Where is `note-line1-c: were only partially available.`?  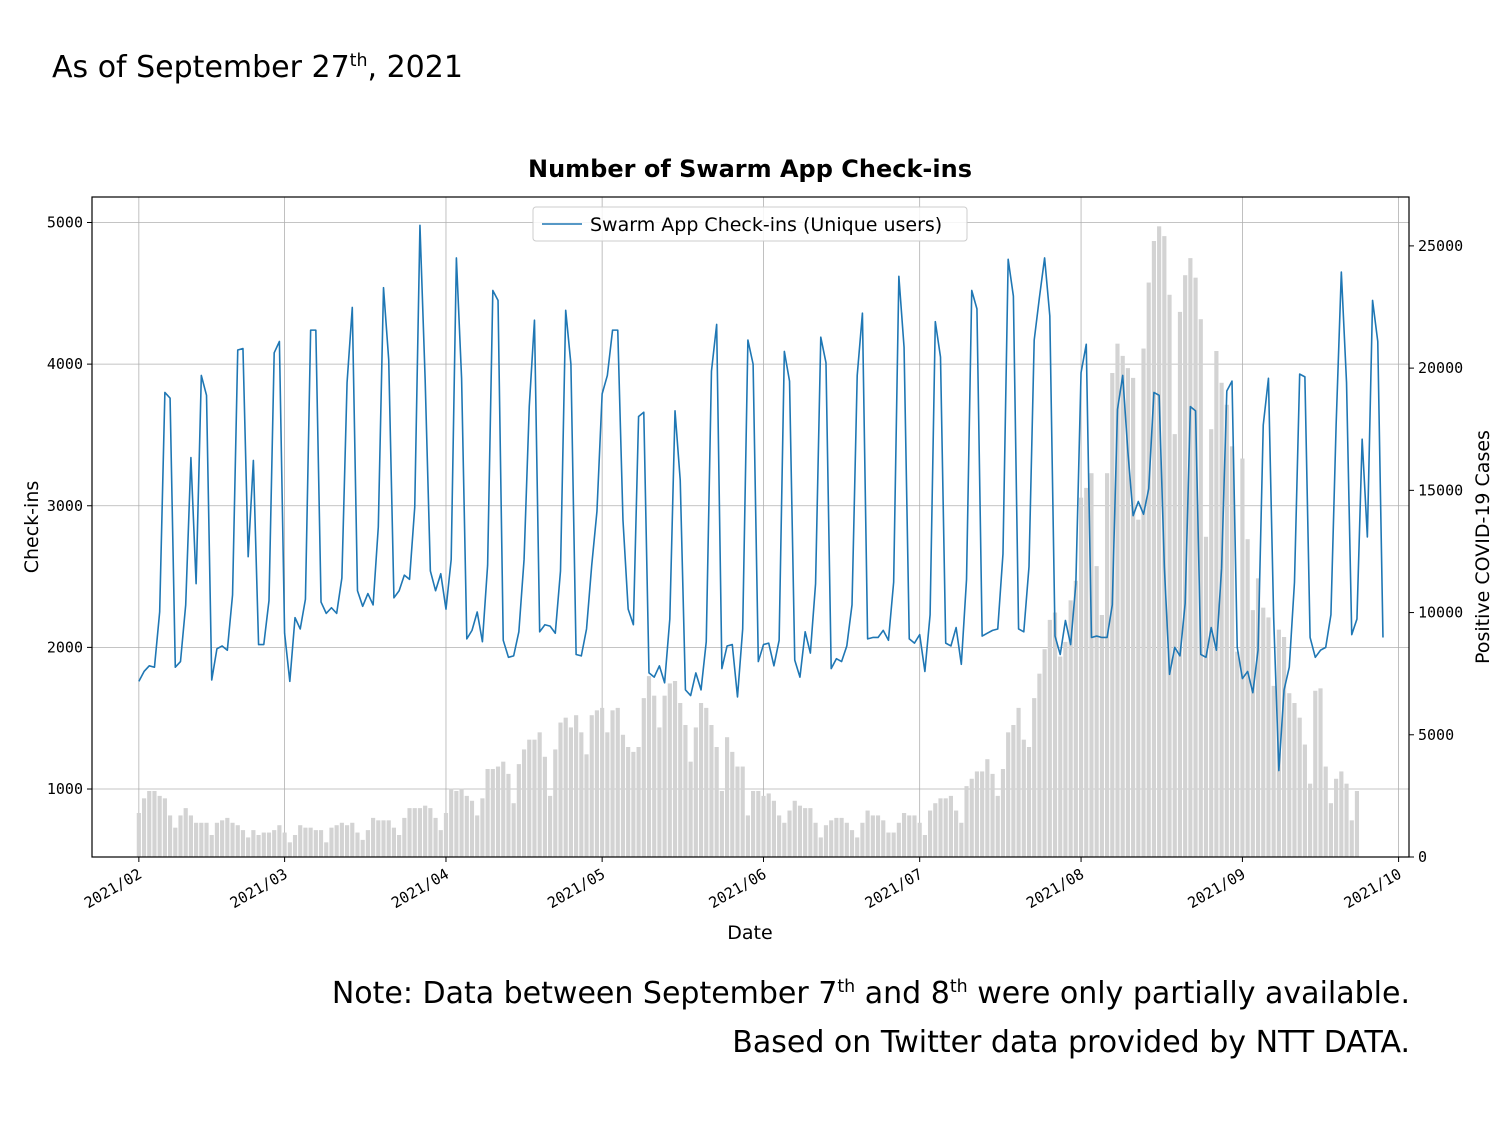
note-line1-c: were only partially available. is located at coordinates (1188, 993).